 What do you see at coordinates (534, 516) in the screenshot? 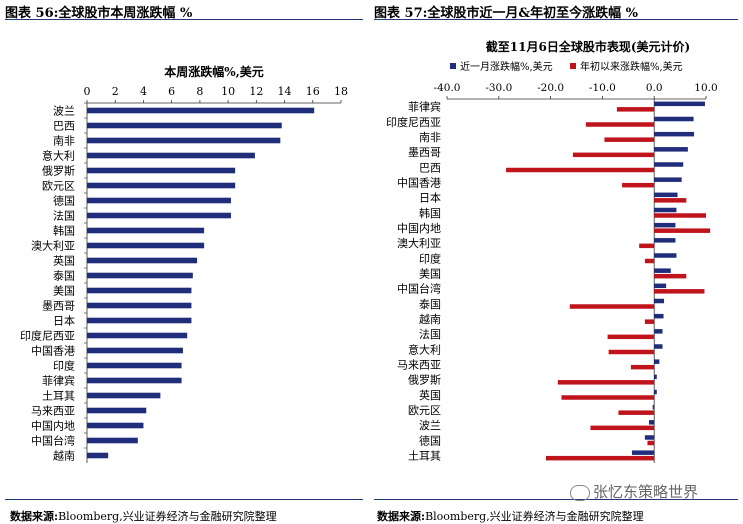
I see `right-source-text: Bloomberg,兴业证券经济与金融研究院整理` at bounding box center [534, 516].